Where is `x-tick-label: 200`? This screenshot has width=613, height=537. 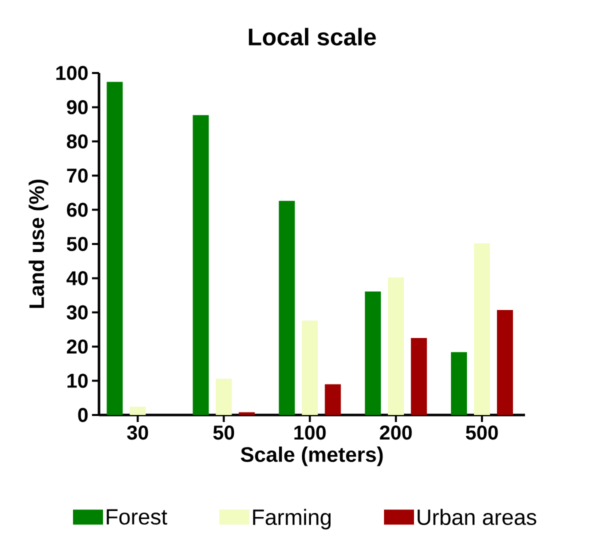 x-tick-label: 200 is located at coordinates (396, 433).